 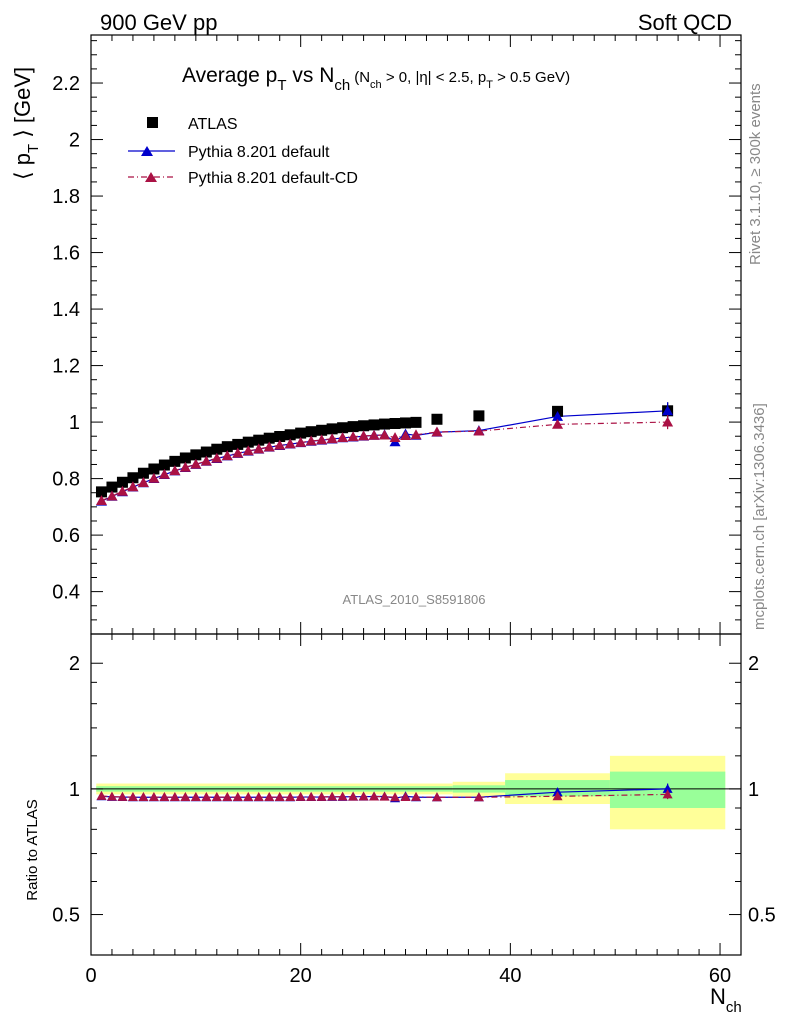 What do you see at coordinates (213, 124) in the screenshot?
I see `legend-label-atlas: ATLAS` at bounding box center [213, 124].